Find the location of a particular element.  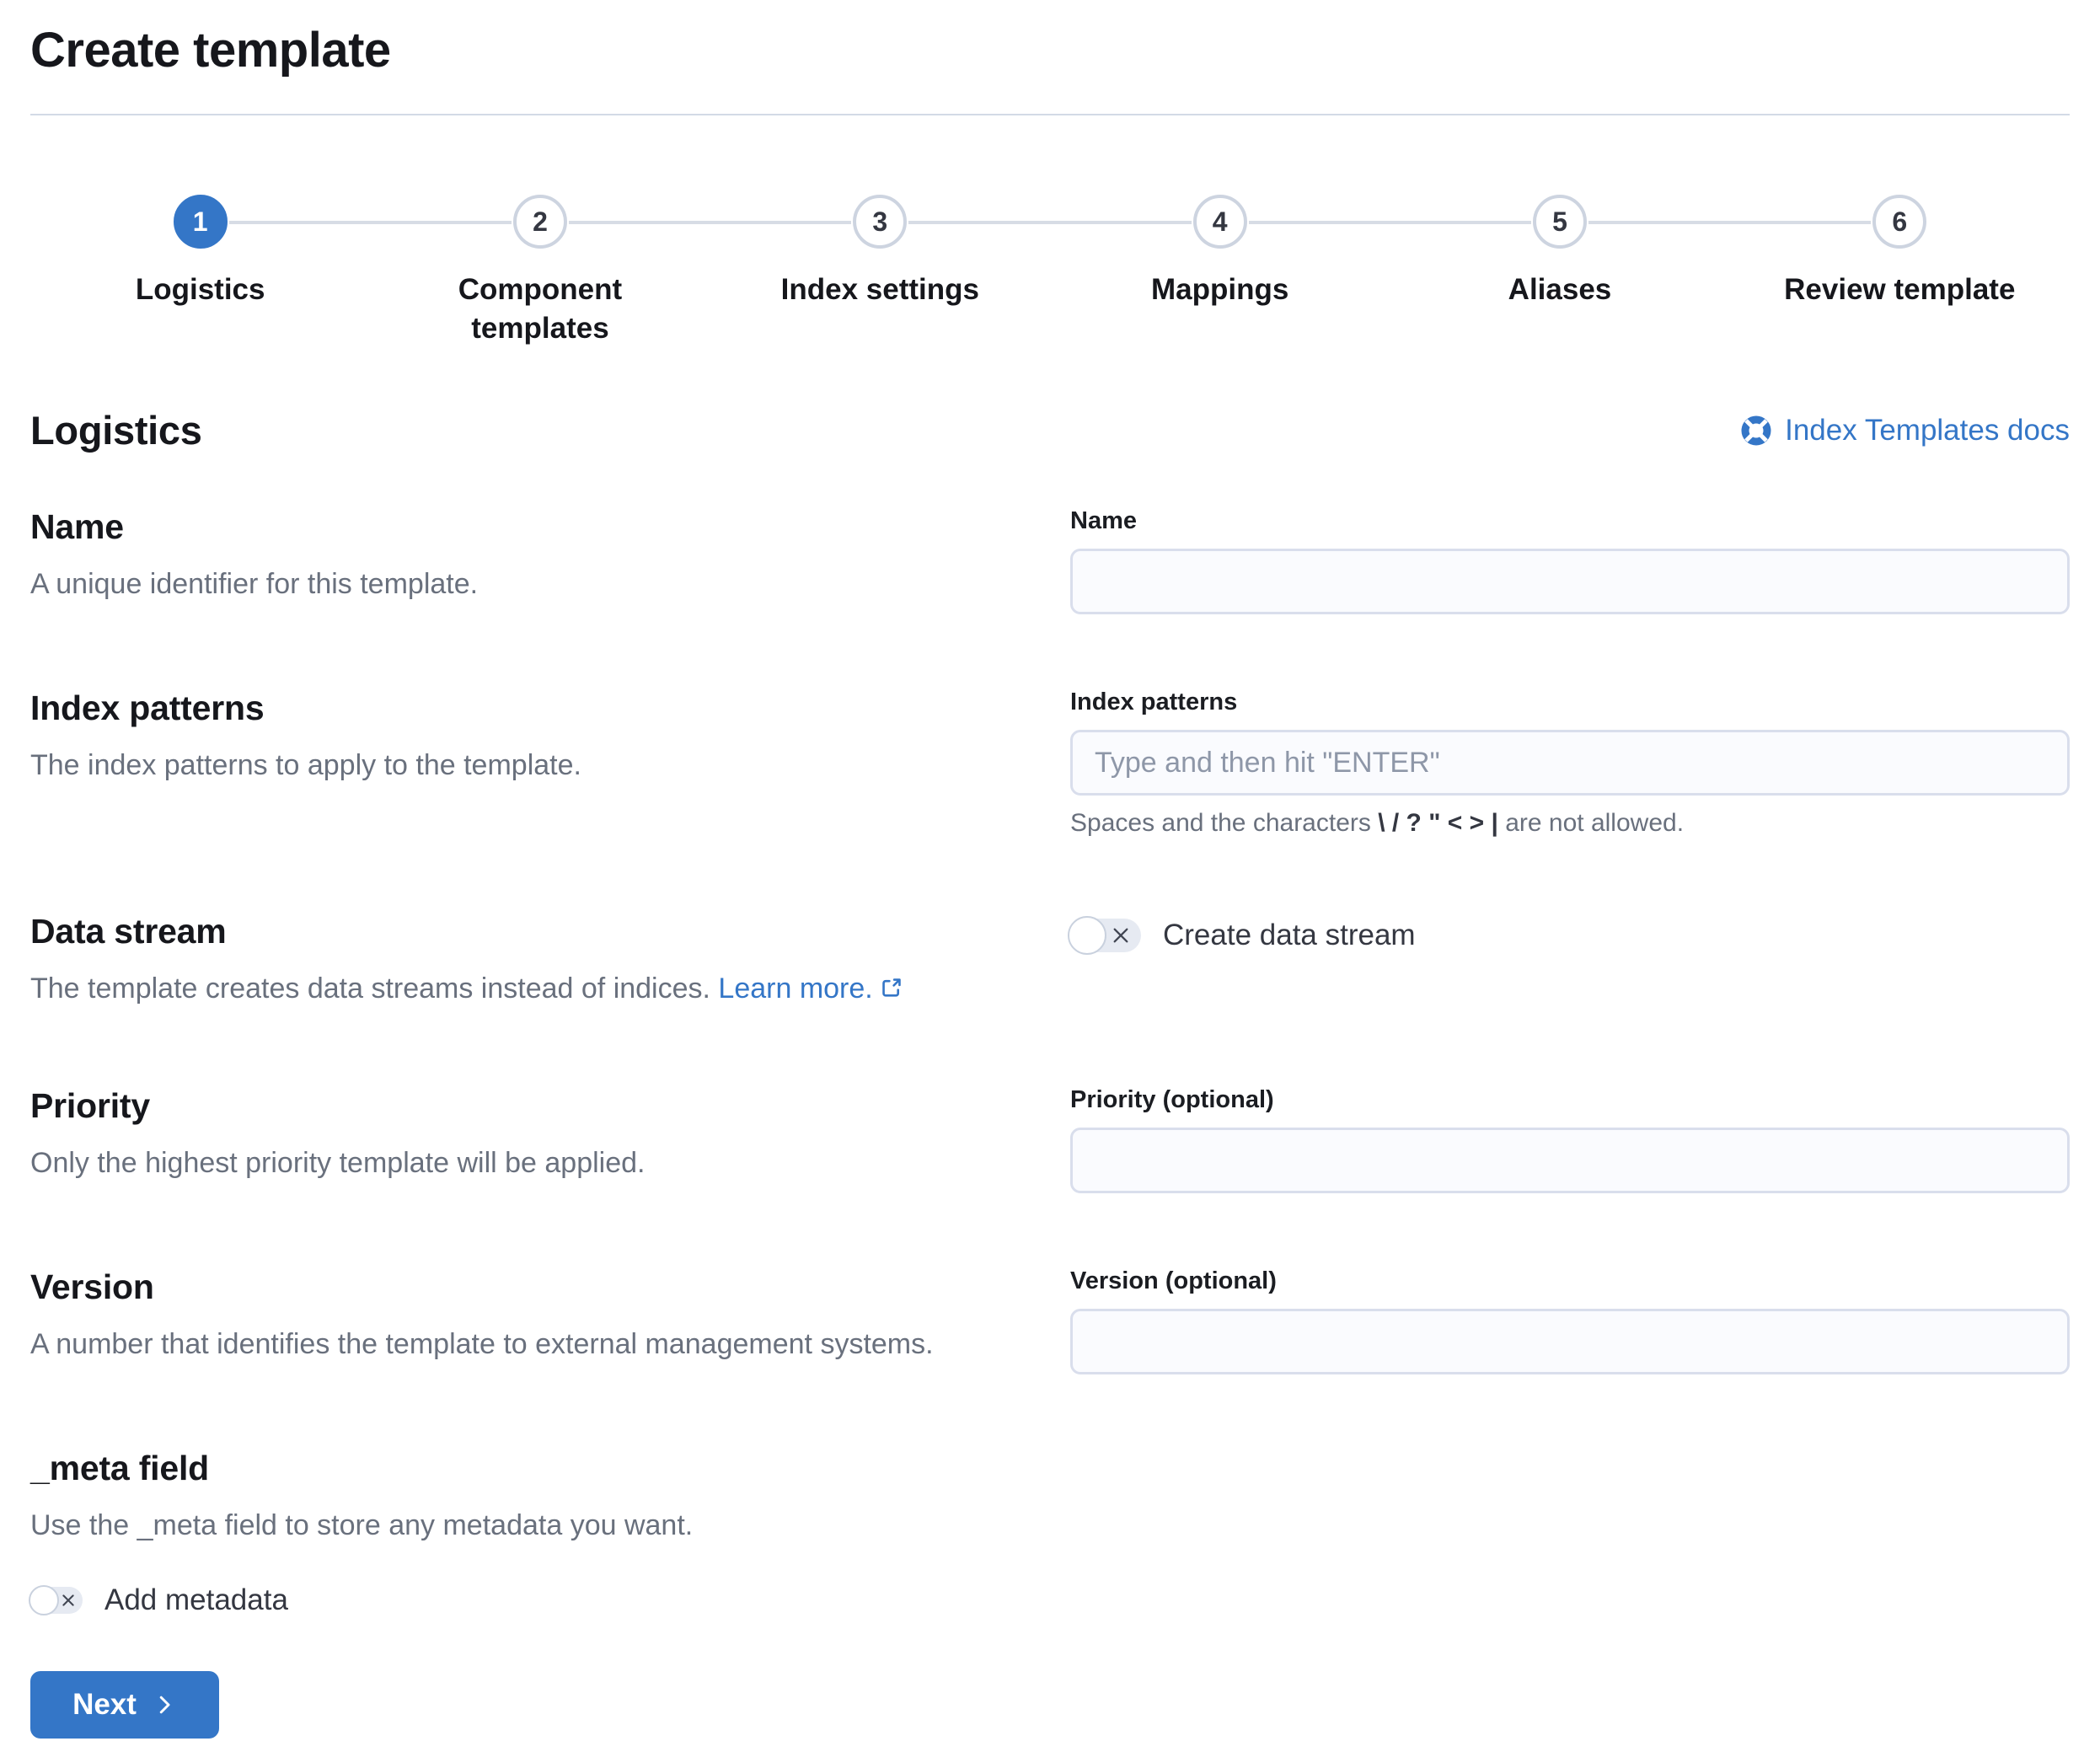

step-circle-5: 5 is located at coordinates (1559, 222).